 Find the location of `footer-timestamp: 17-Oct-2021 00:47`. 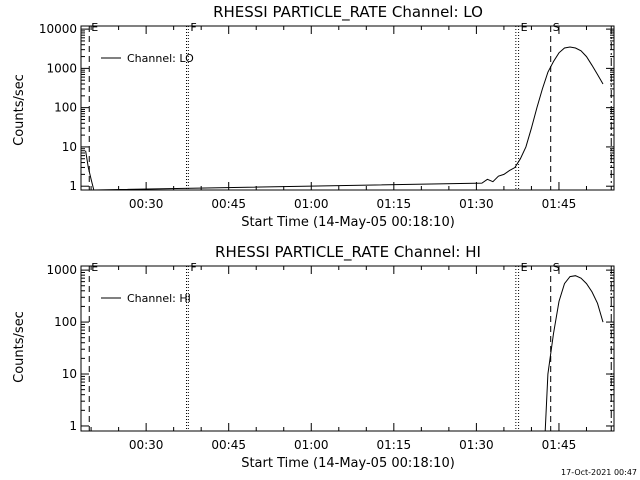

footer-timestamp: 17-Oct-2021 00:47 is located at coordinates (599, 472).